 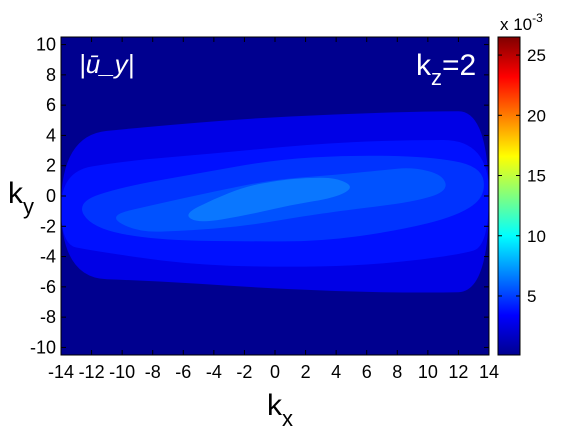 I want to click on x-tick-label: -12, so click(x=92, y=372).